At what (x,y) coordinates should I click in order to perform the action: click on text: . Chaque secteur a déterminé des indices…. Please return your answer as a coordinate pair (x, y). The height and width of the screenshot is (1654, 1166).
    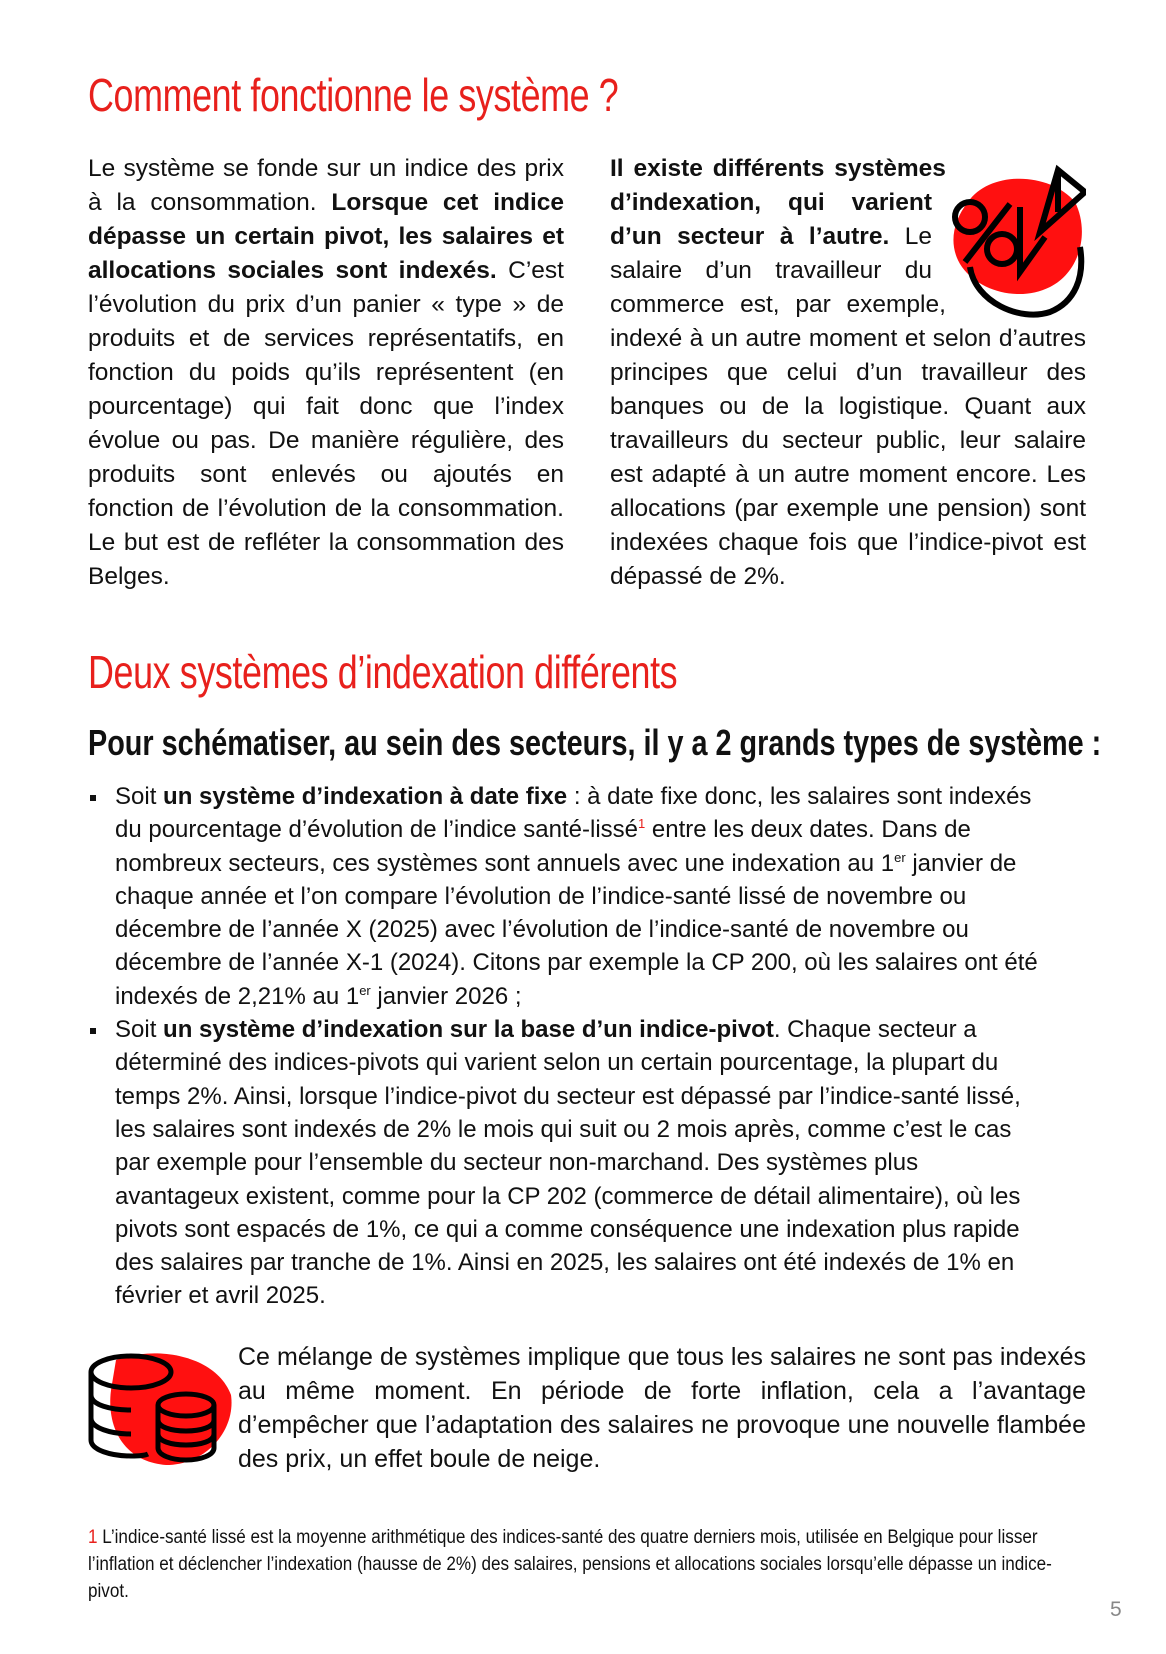
    Looking at the image, I should click on (568, 1163).